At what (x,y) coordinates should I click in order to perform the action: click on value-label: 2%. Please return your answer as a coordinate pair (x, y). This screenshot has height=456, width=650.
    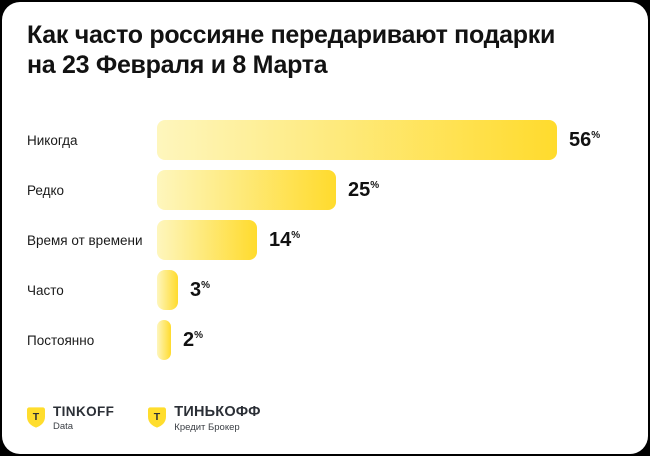
    Looking at the image, I should click on (193, 340).